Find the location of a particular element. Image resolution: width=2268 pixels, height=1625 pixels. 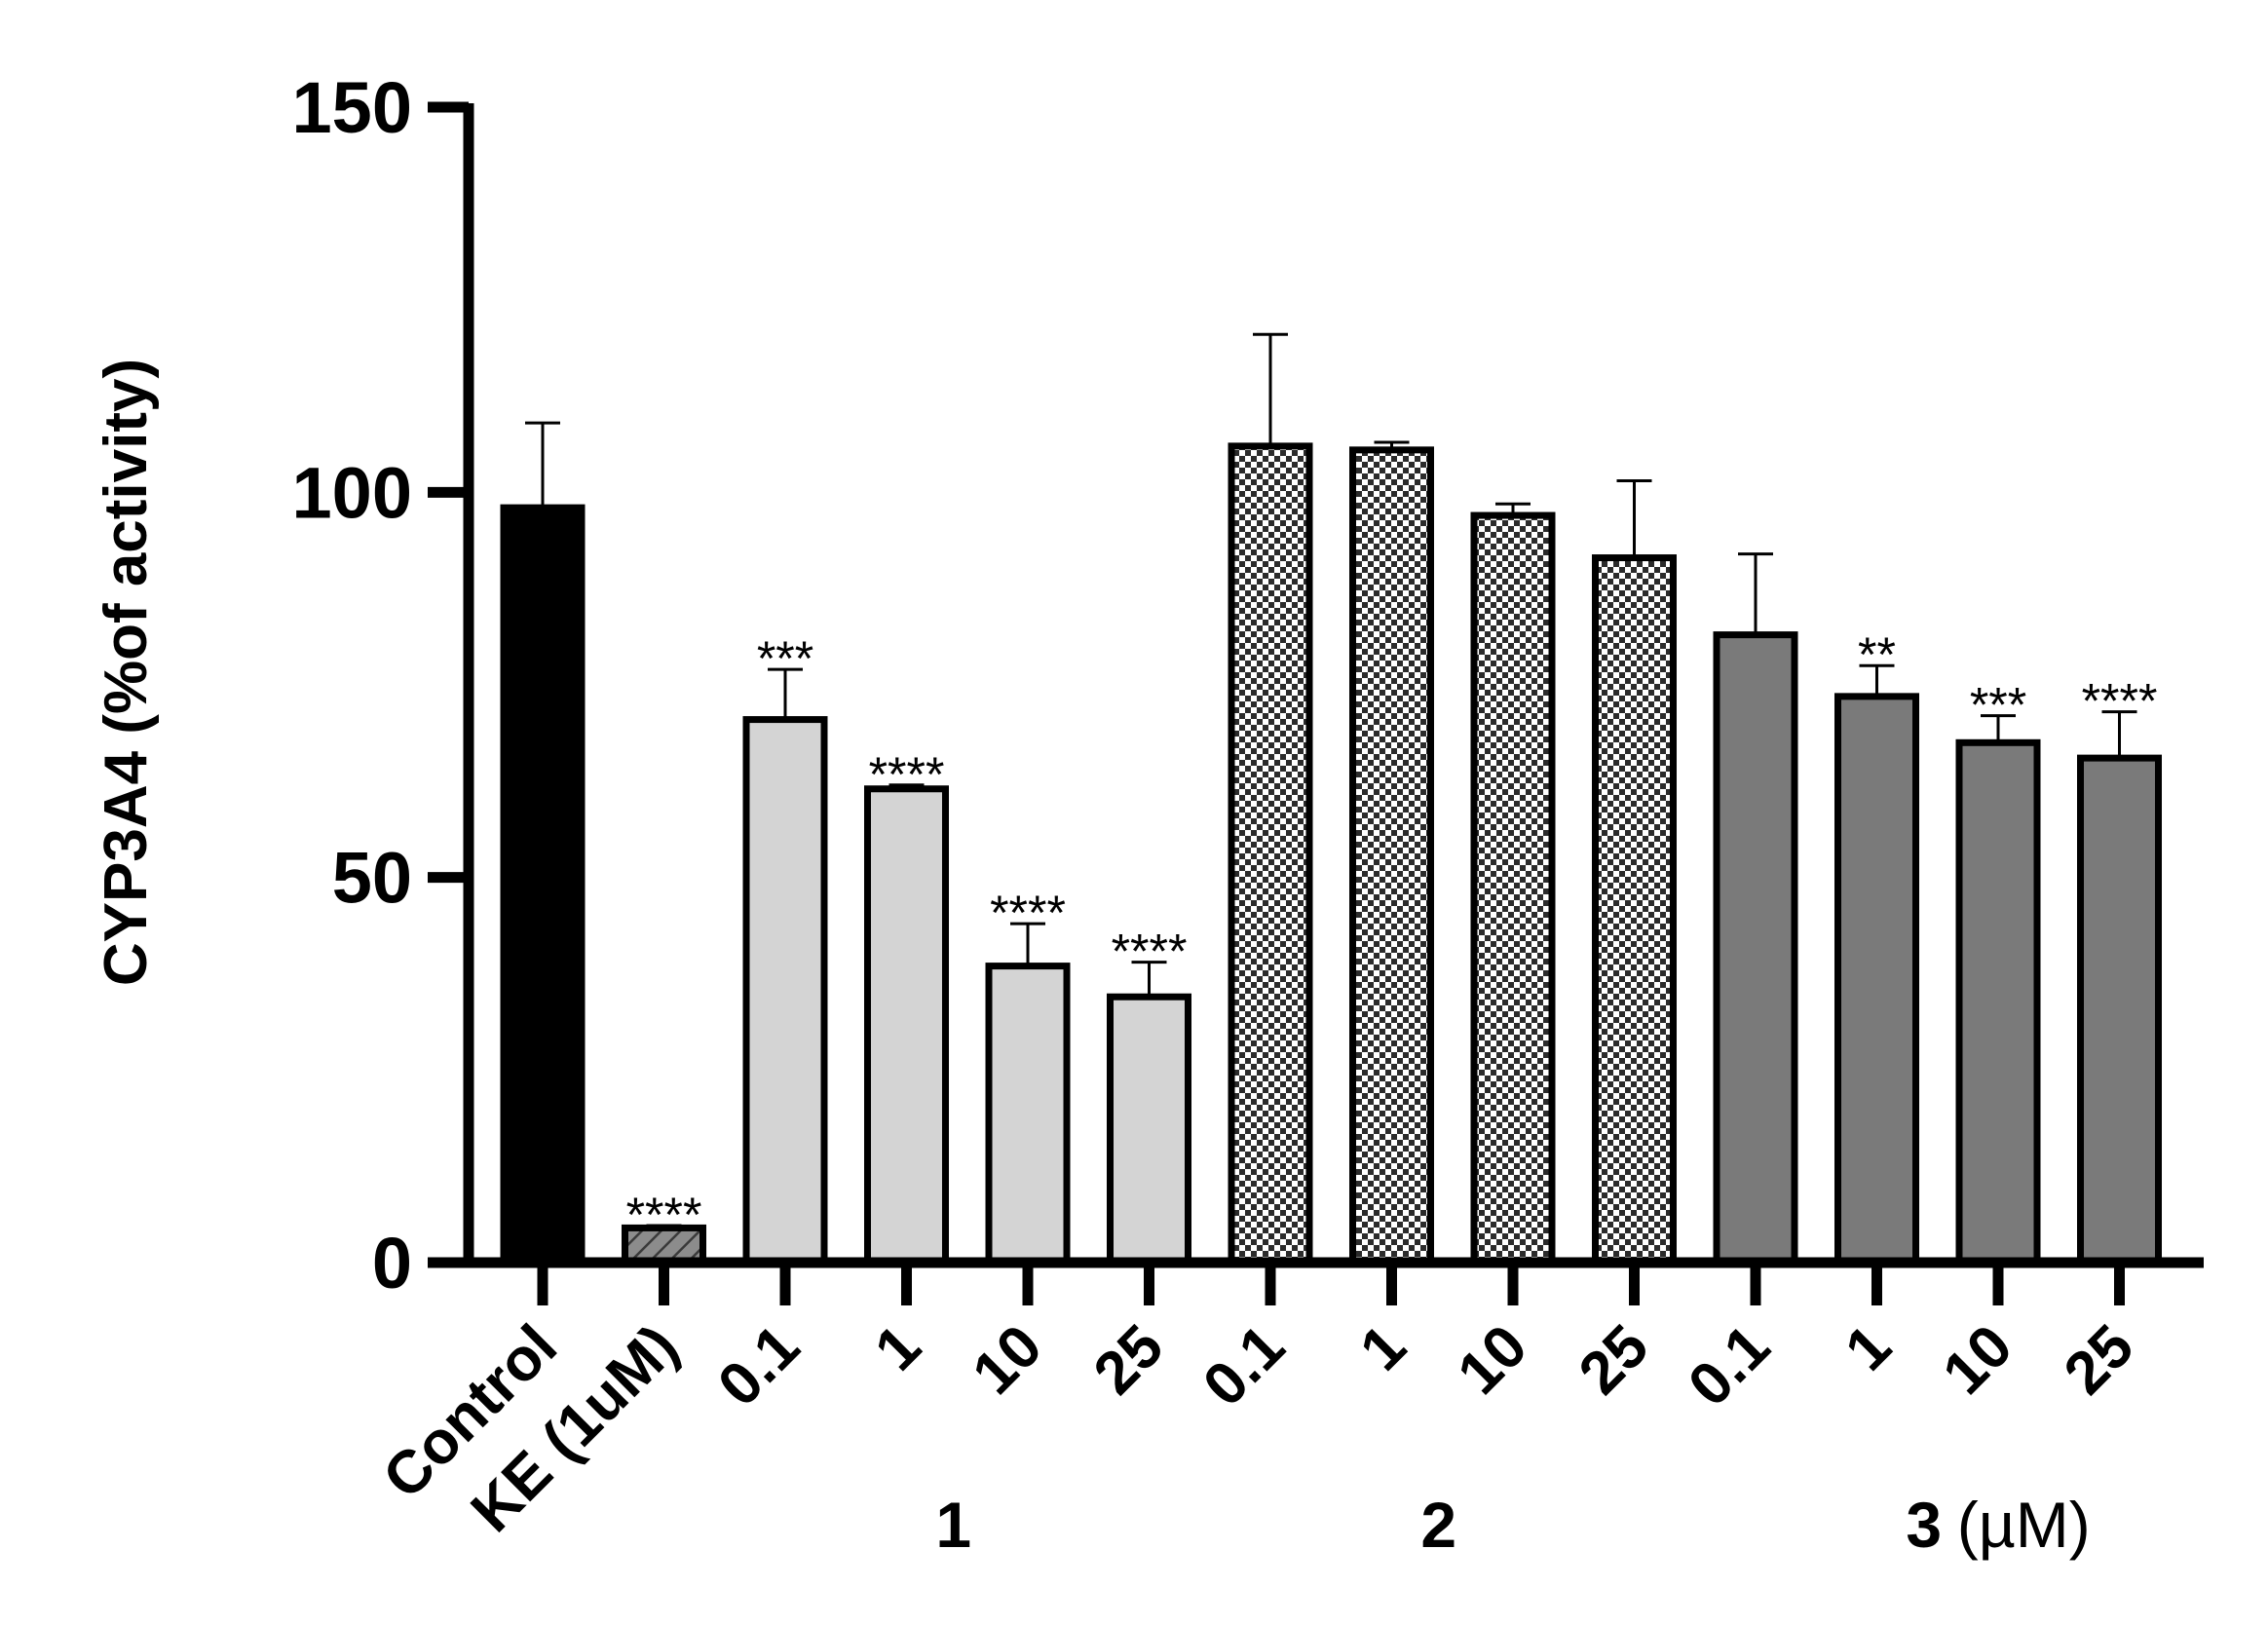

y-tick-label: 0 is located at coordinates (392, 1264).